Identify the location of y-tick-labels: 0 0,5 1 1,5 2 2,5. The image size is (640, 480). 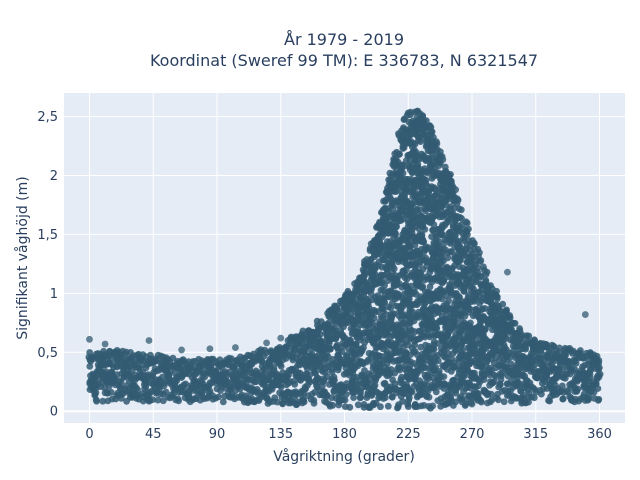
(47, 265).